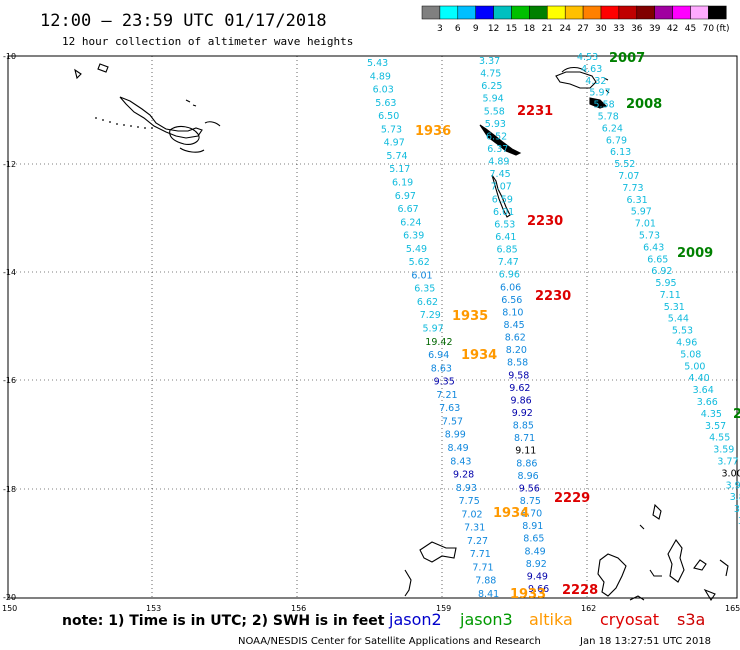 This screenshot has height=650, width=740. I want to click on wave-height-value: 4.75, so click(490, 74).